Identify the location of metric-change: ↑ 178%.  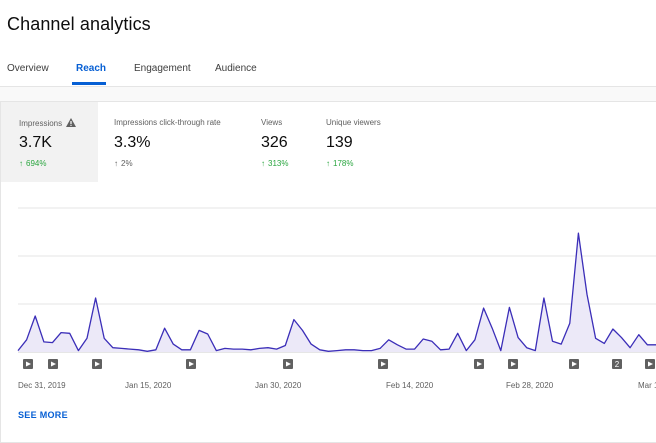
(339, 163).